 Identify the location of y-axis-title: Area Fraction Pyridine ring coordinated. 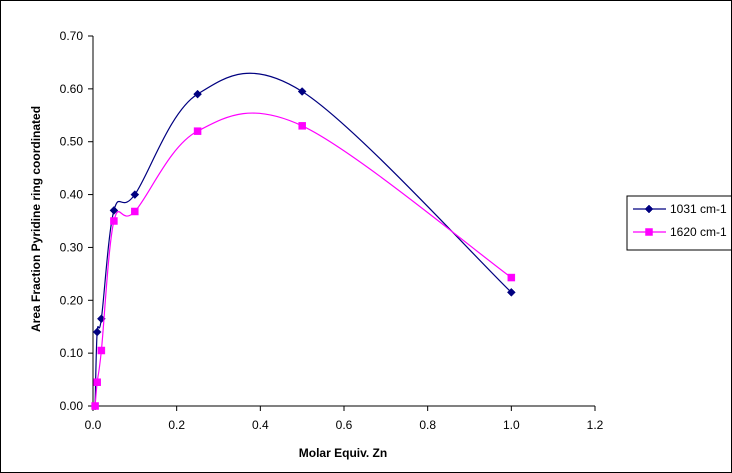
(36, 219).